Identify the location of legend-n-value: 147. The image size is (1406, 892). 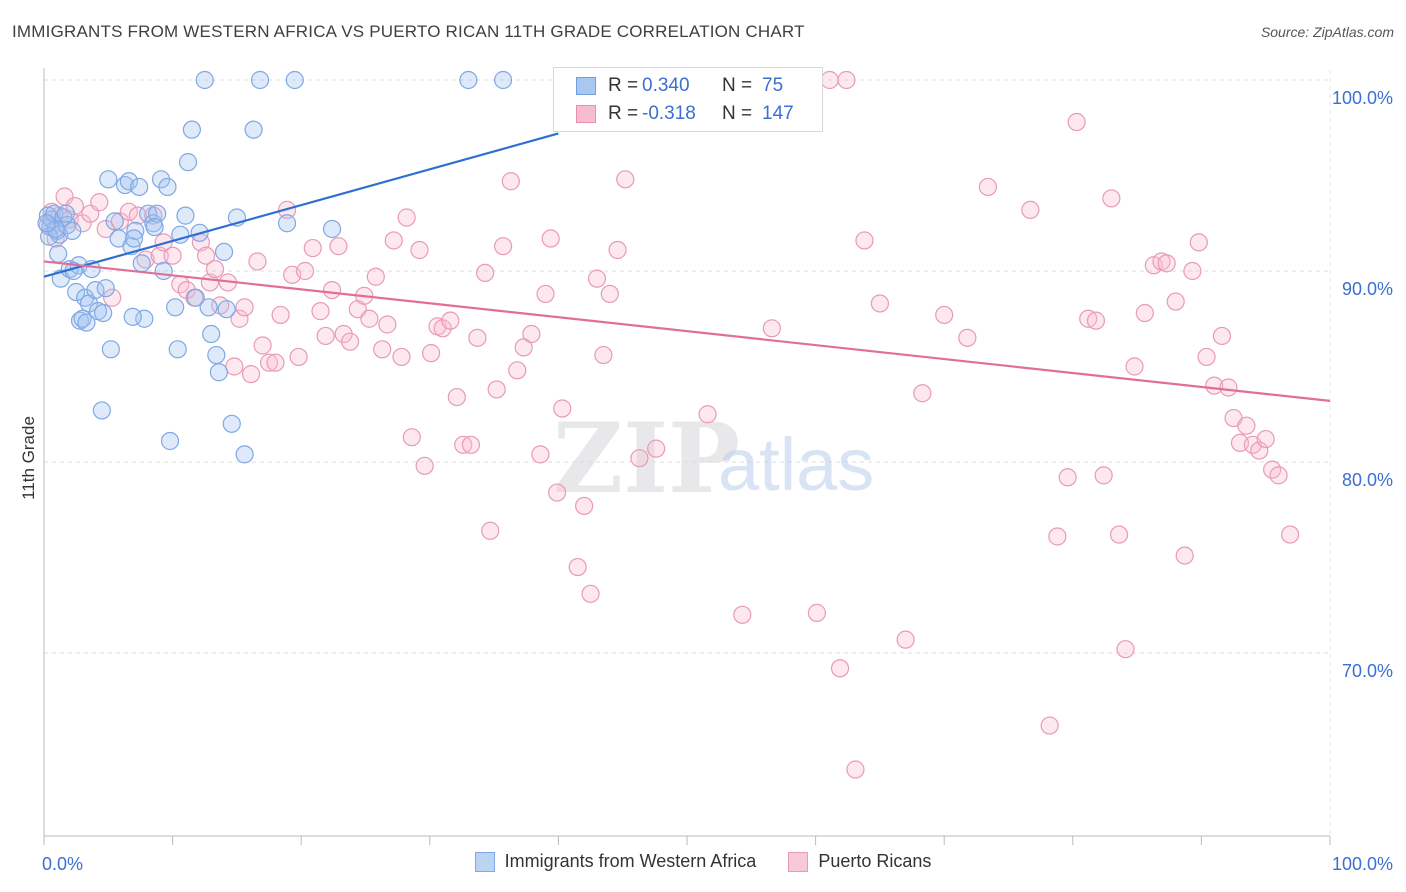
(778, 113).